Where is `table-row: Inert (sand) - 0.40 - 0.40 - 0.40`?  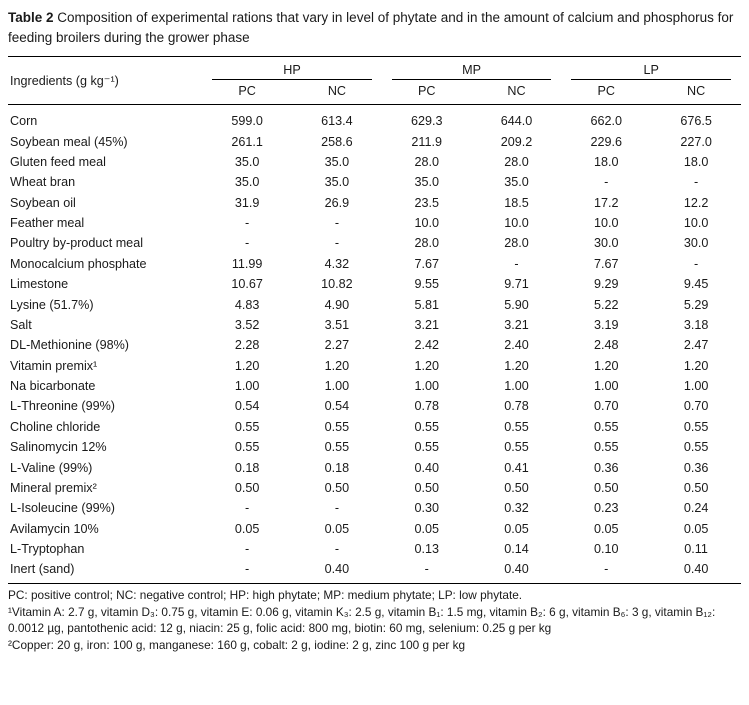
table-row: Inert (sand) - 0.40 - 0.40 - 0.40 is located at coordinates (374, 571).